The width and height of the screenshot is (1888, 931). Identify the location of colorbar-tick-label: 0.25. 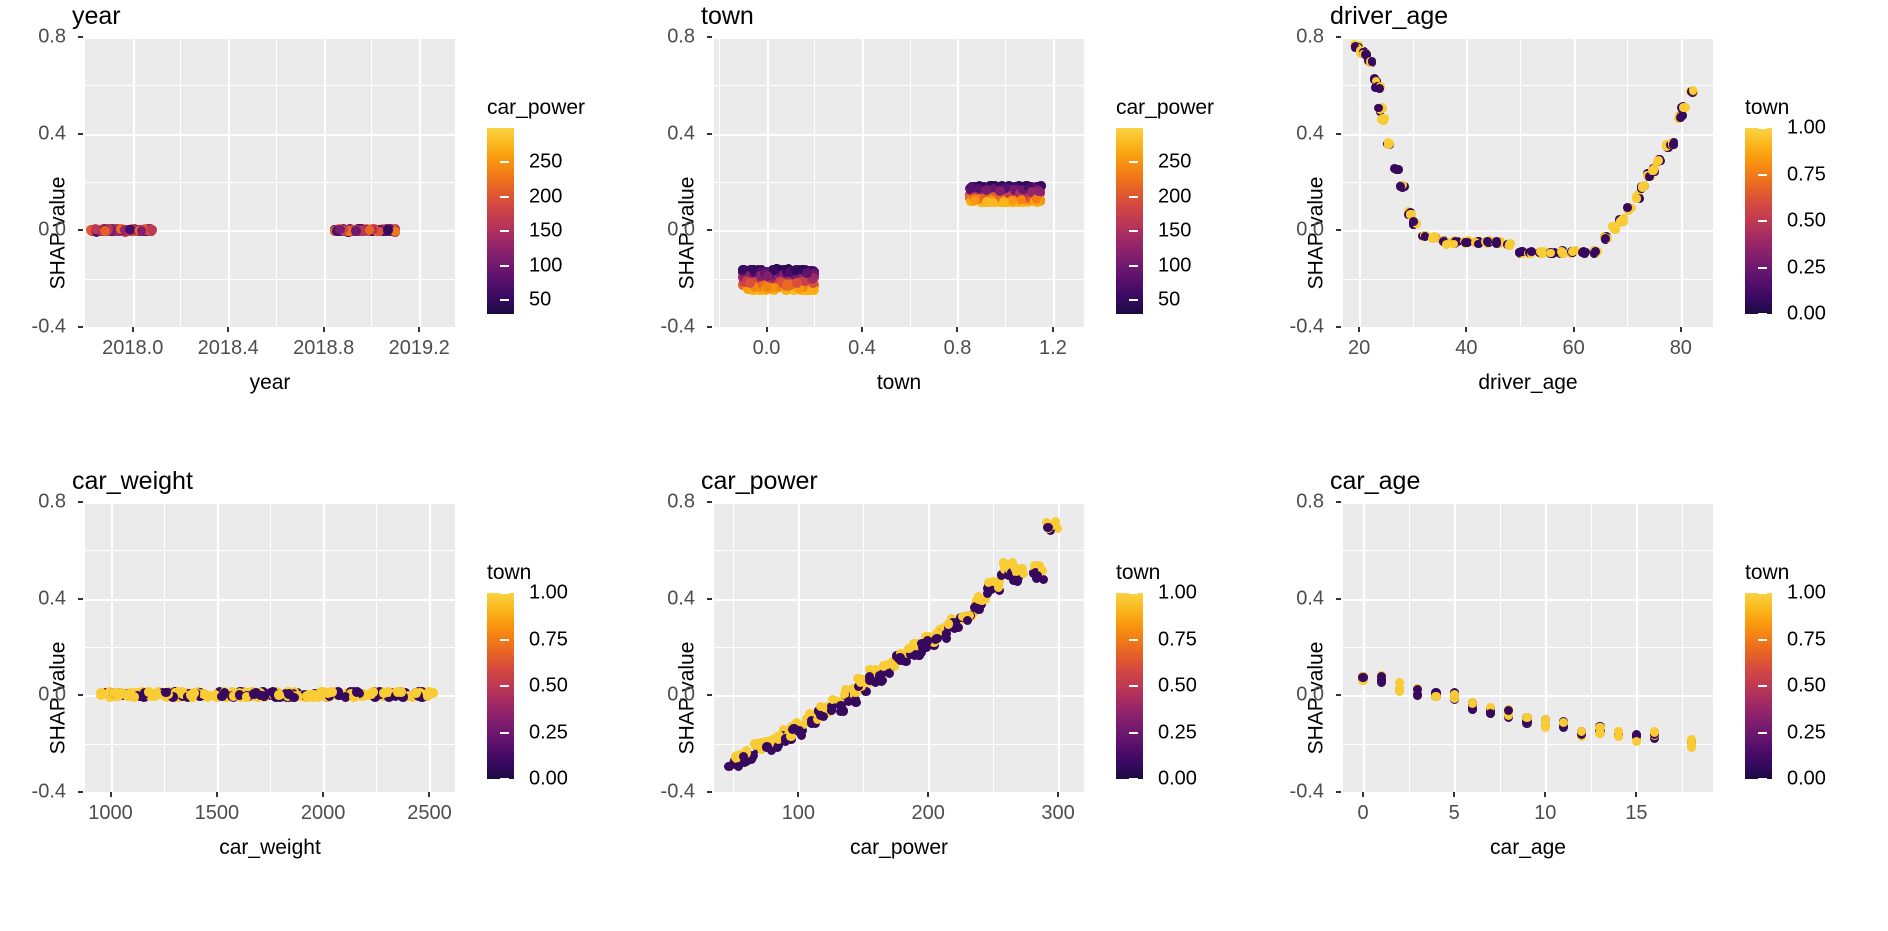
(548, 732).